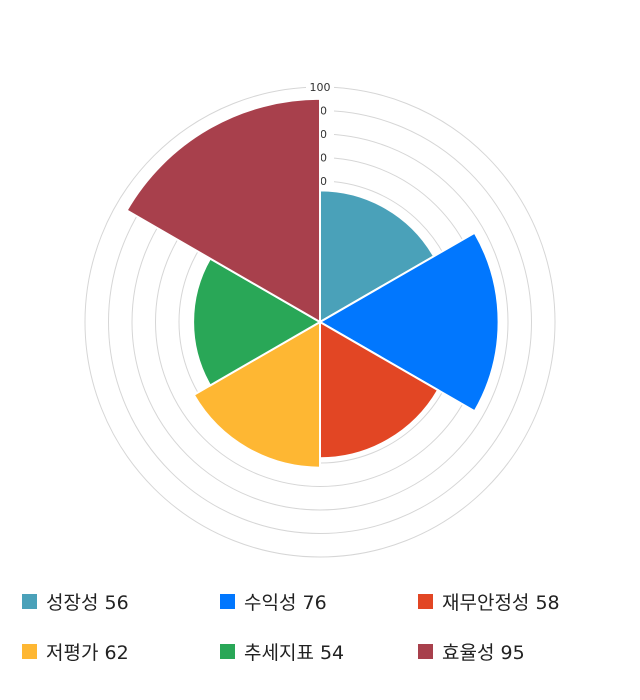 This screenshot has width=640, height=700. Describe the element at coordinates (285, 603) in the screenshot. I see `legend-label: 수익성 76` at that location.